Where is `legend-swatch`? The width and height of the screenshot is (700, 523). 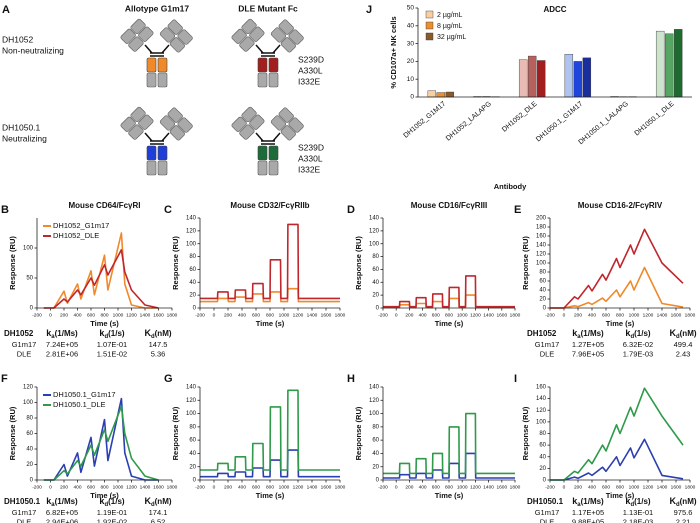
legend-swatch is located at coordinates (429, 25).